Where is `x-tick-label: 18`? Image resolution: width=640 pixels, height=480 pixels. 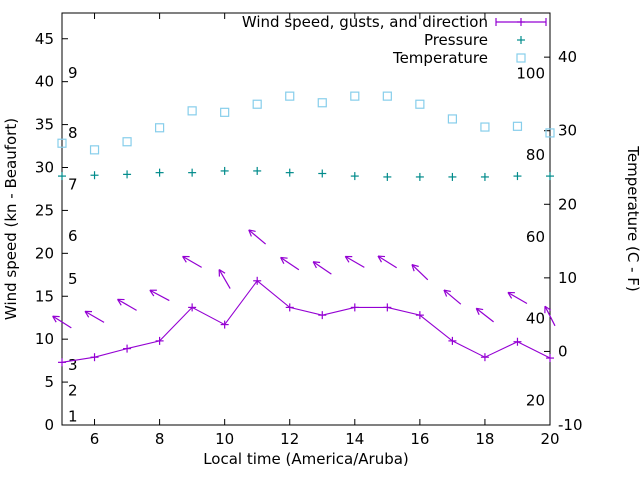 x-tick-label: 18 is located at coordinates (484, 439).